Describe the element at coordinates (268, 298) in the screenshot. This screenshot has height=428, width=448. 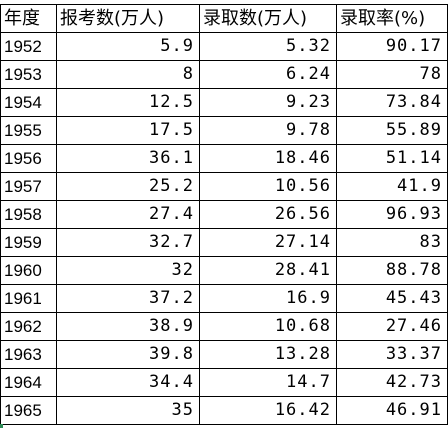
I see `cell-admitted: 16.9` at that location.